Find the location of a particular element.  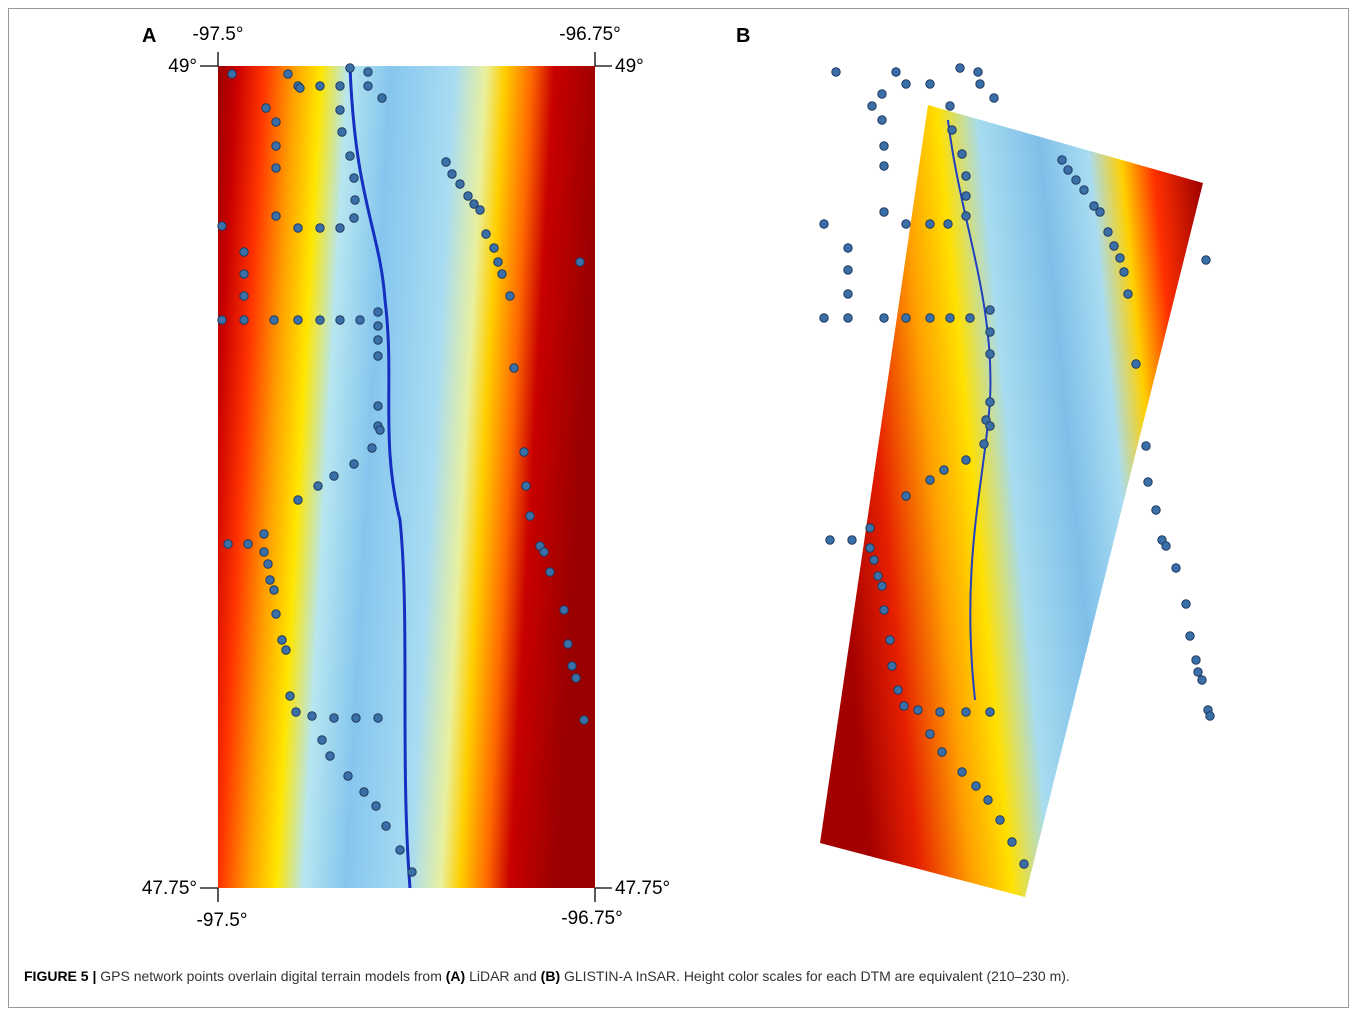

river is located at coordinates (380, 477).